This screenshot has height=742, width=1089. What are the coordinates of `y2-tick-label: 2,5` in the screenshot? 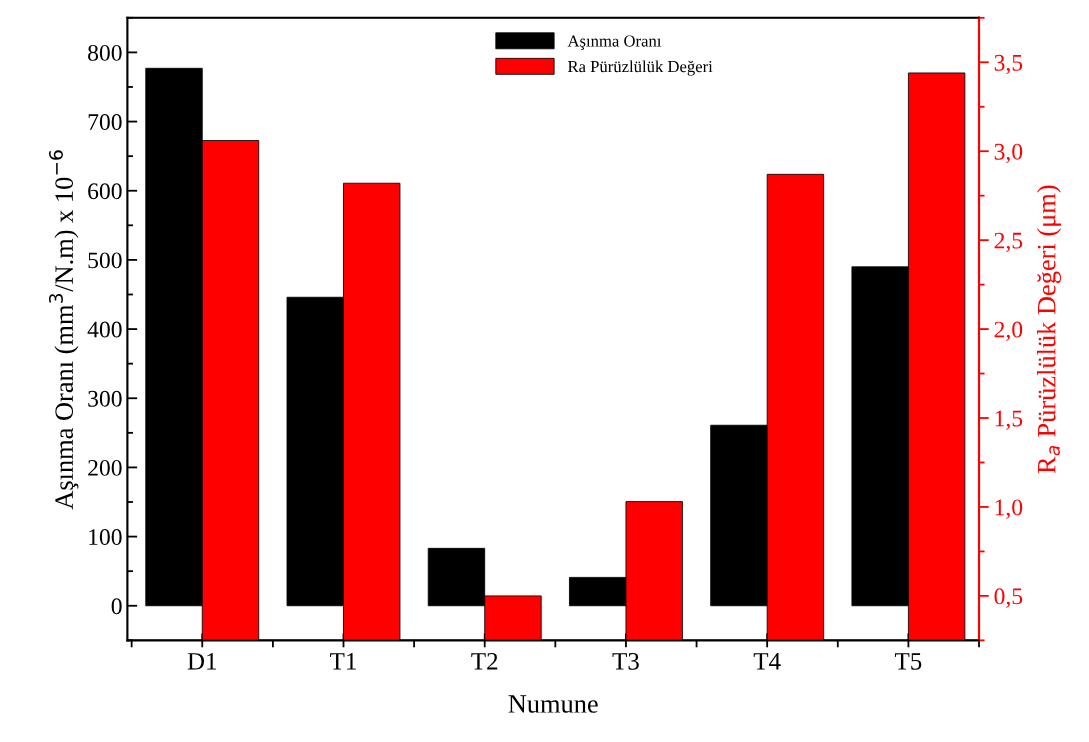 It's located at (1008, 242).